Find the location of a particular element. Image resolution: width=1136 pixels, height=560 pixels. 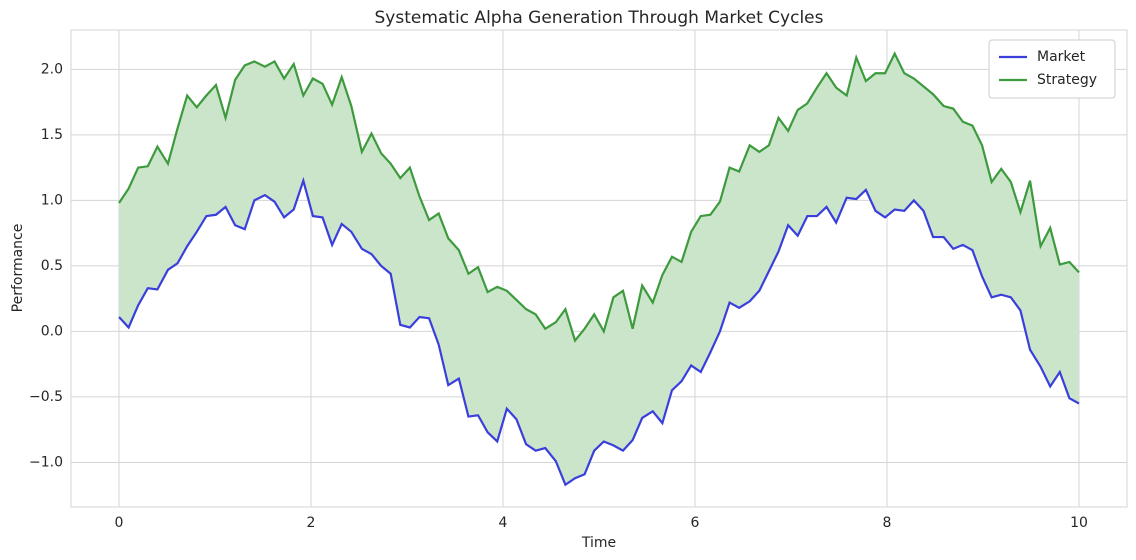

y-tick-label: 1.5 is located at coordinates (52, 135).